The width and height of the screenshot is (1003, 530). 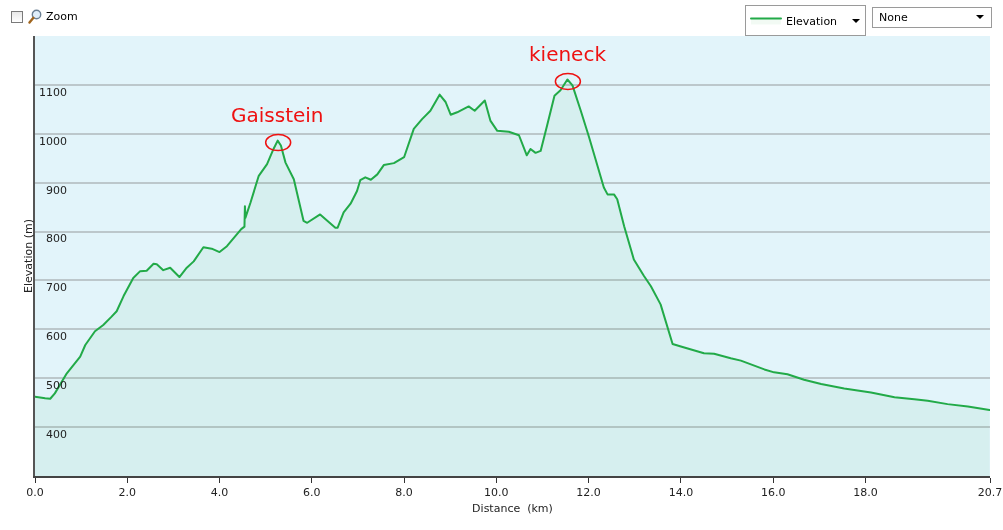 What do you see at coordinates (127, 492) in the screenshot?
I see `x-tick-label: 2.0` at bounding box center [127, 492].